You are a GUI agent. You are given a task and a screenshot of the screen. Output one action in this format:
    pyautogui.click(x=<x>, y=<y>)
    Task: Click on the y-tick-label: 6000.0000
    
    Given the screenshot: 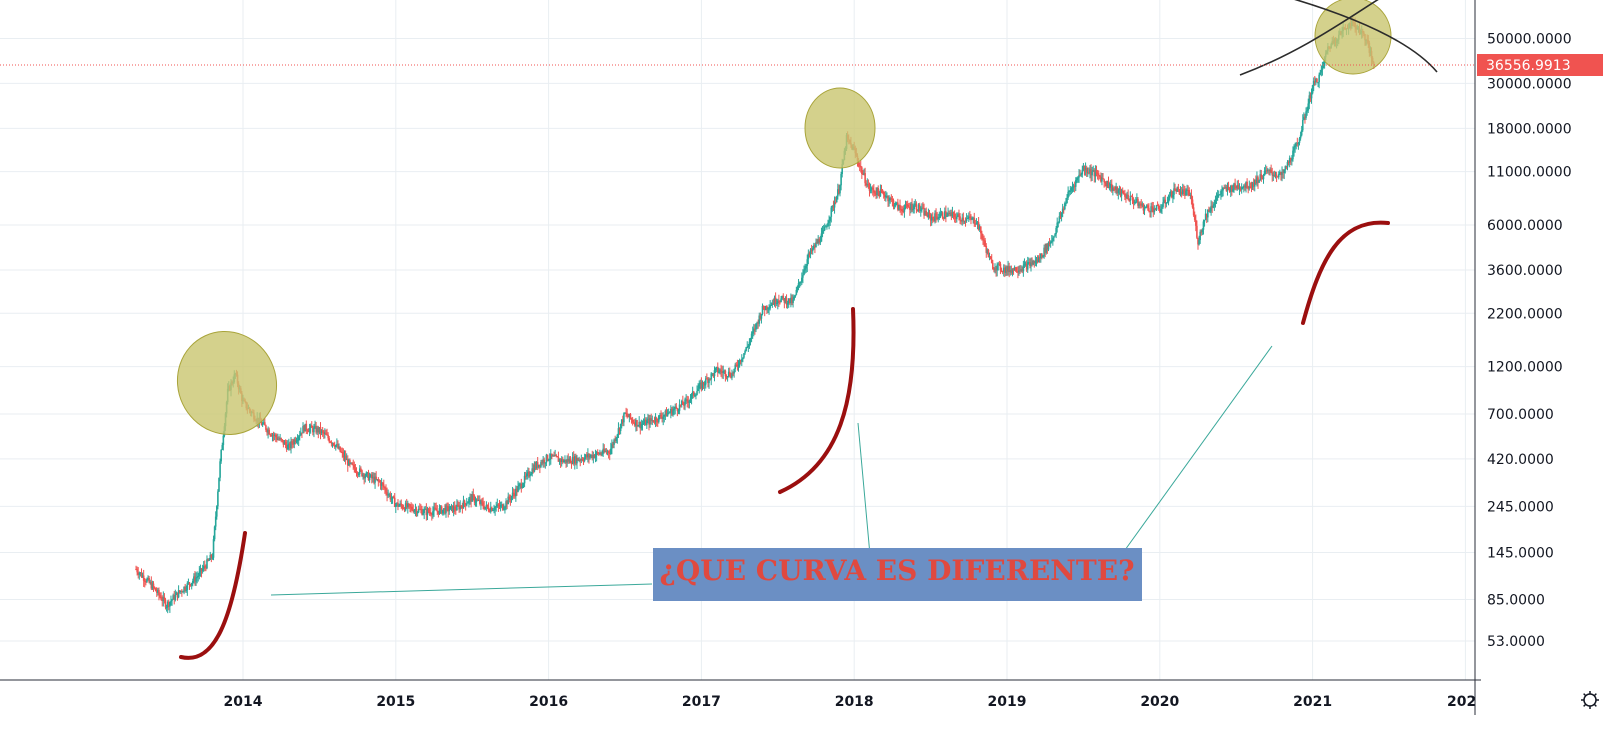 What is the action you would take?
    pyautogui.click(x=1525, y=226)
    